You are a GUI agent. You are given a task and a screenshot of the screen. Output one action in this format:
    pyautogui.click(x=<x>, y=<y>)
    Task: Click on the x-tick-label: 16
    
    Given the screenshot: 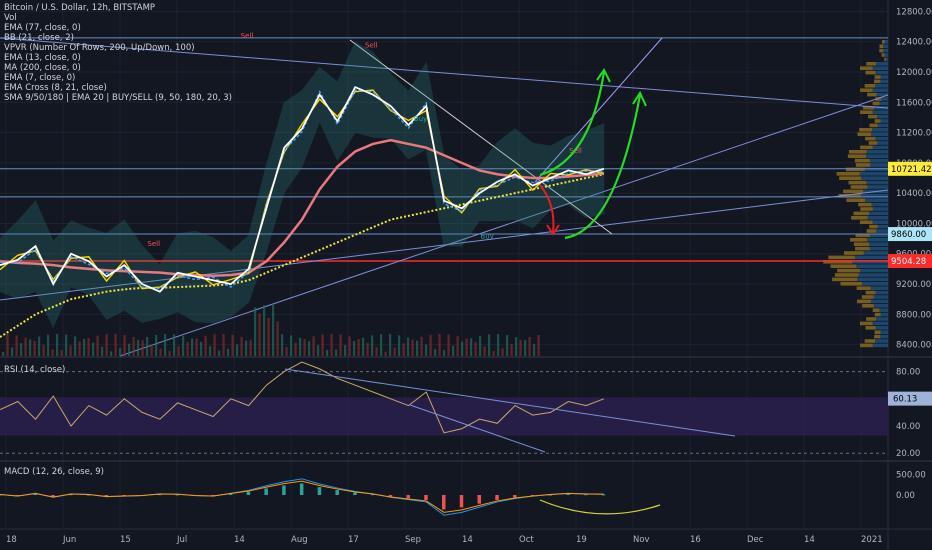 What is the action you would take?
    pyautogui.click(x=695, y=540)
    